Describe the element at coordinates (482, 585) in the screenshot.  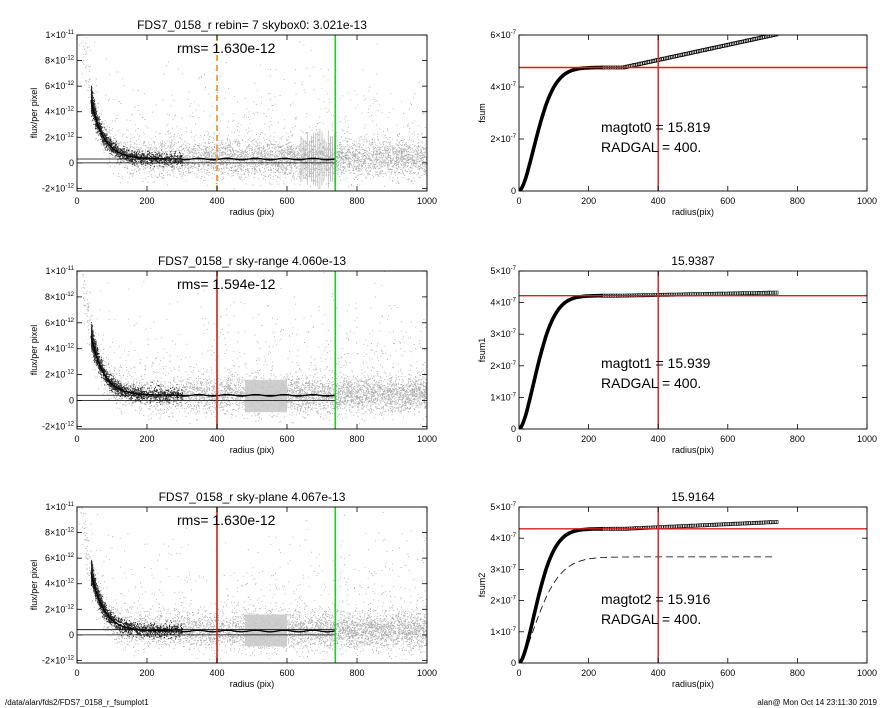
I see `y-axis-label: fsum2` at that location.